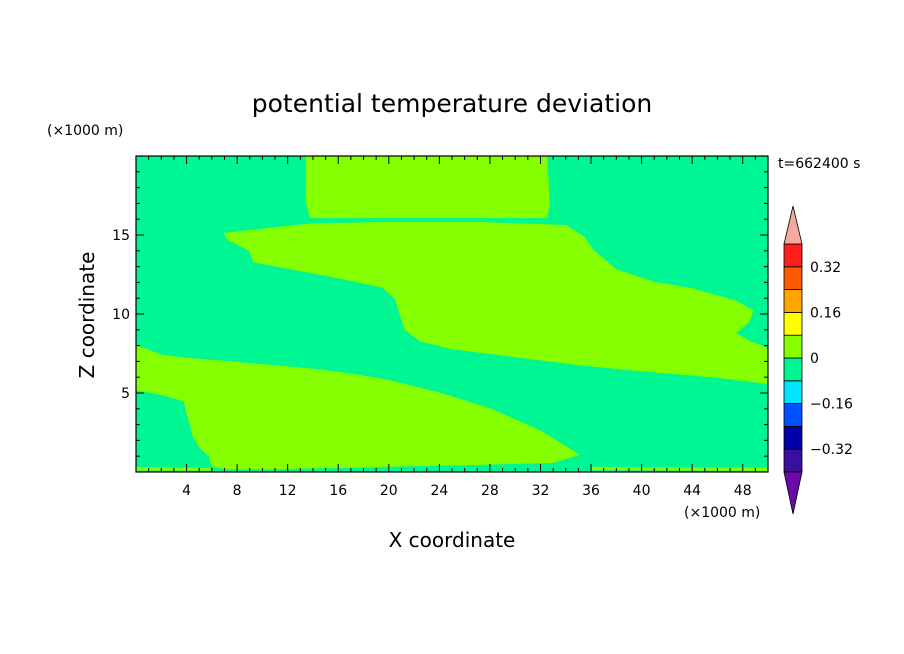 The image size is (904, 654). What do you see at coordinates (591, 491) in the screenshot?
I see `x-tick-label: 36` at bounding box center [591, 491].